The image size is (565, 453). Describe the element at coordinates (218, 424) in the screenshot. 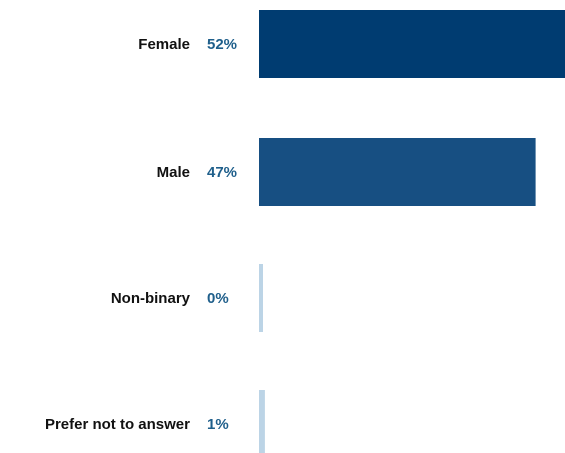

I see `value-label: 1%` at that location.